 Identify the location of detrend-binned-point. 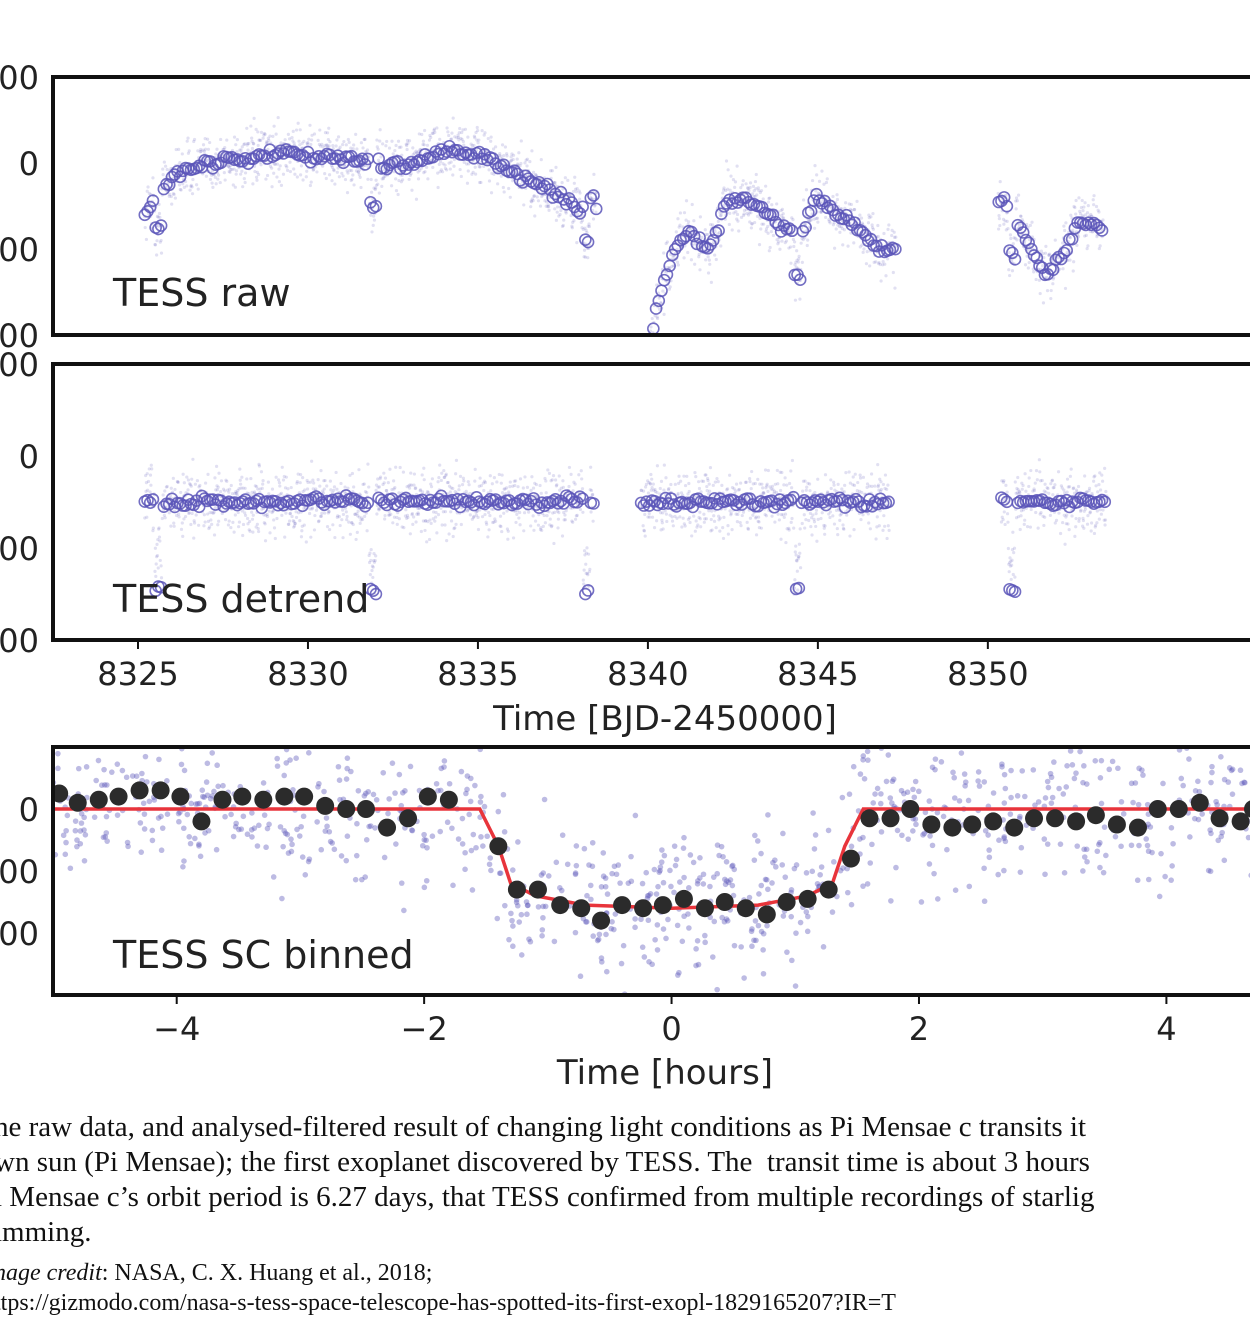
(368, 503).